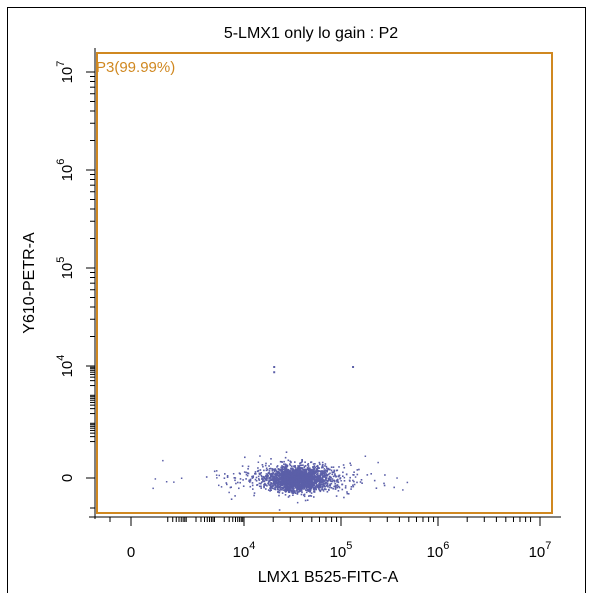 This screenshot has height=596, width=593. I want to click on x-tick-label: 107, so click(540, 550).